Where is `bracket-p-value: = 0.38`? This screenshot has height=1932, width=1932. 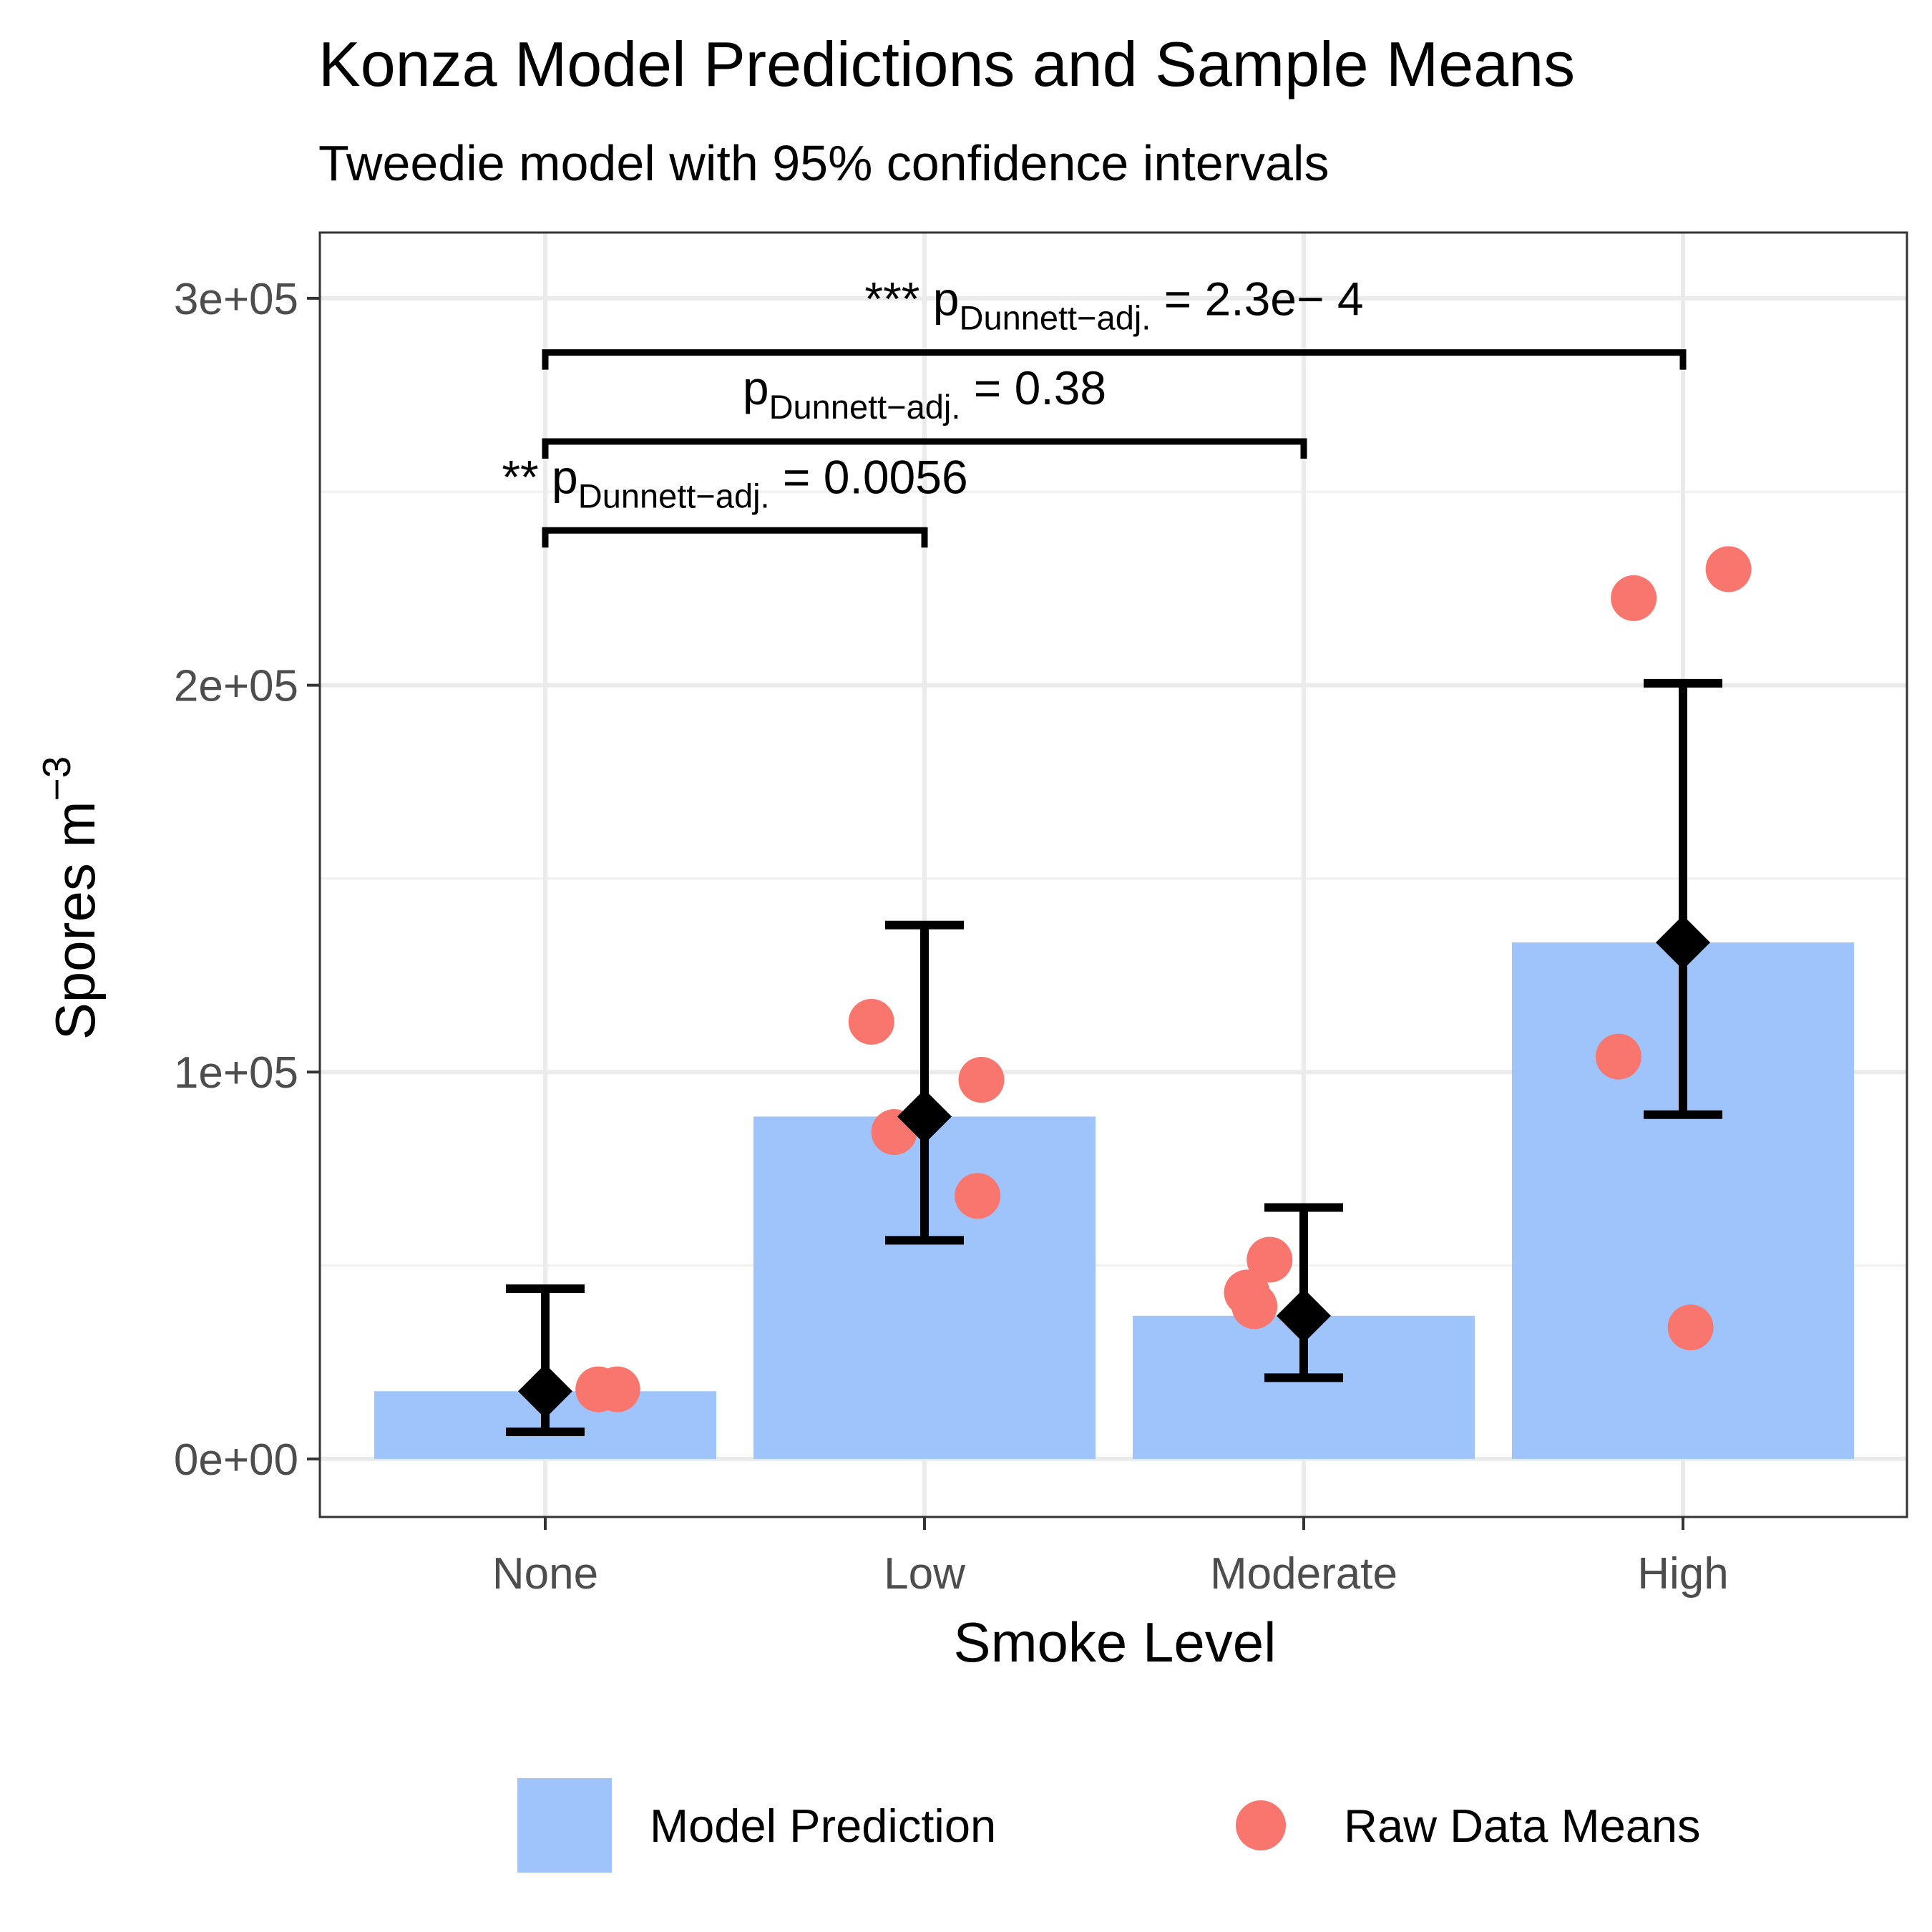 bracket-p-value: = 0.38 is located at coordinates (1033, 387).